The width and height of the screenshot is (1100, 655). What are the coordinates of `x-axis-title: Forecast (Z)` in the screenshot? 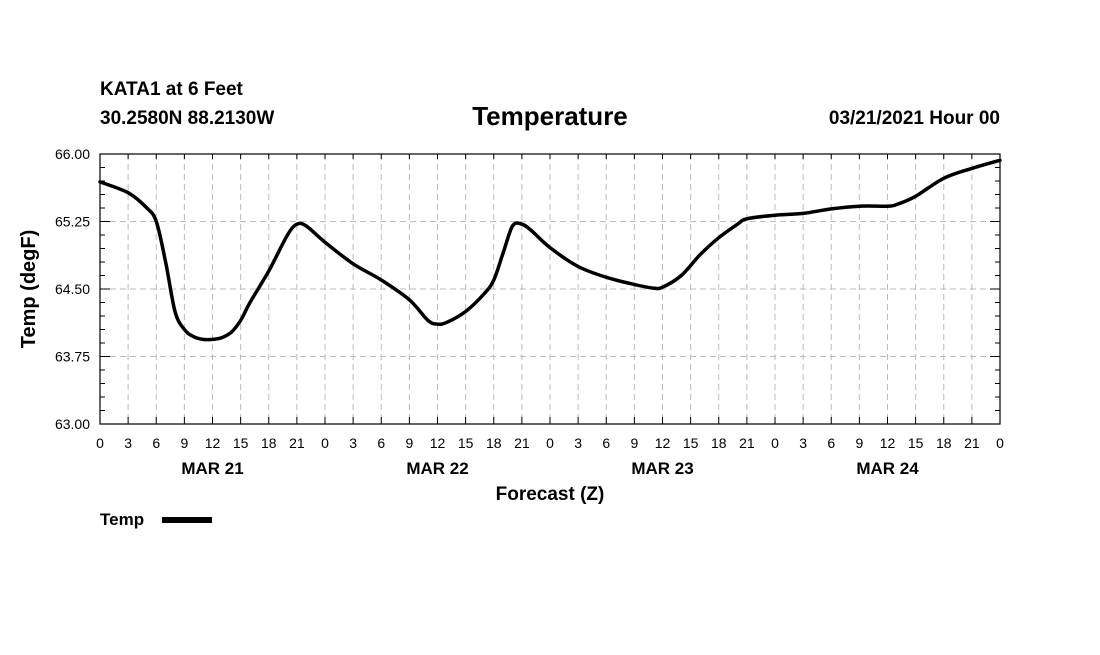 It's located at (550, 494).